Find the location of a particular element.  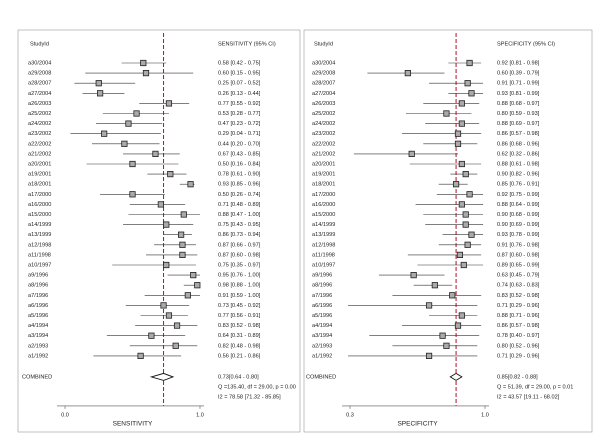

ci-label: 0.56 [0.21 - 0.86] is located at coordinates (239, 356).